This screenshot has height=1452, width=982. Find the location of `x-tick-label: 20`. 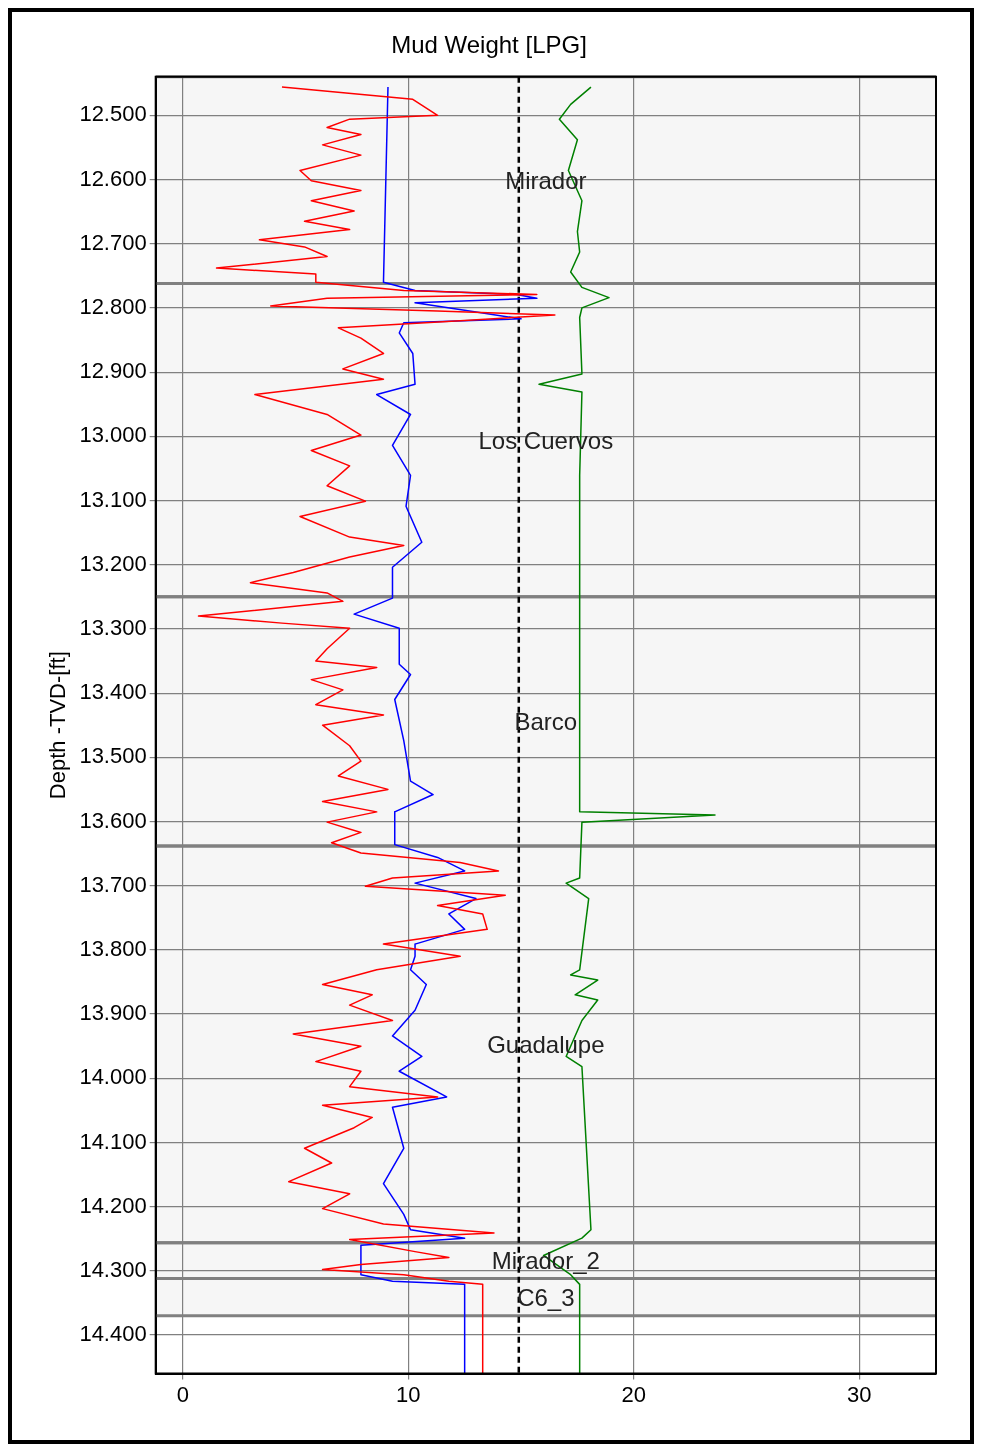

x-tick-label: 20 is located at coordinates (634, 1394).